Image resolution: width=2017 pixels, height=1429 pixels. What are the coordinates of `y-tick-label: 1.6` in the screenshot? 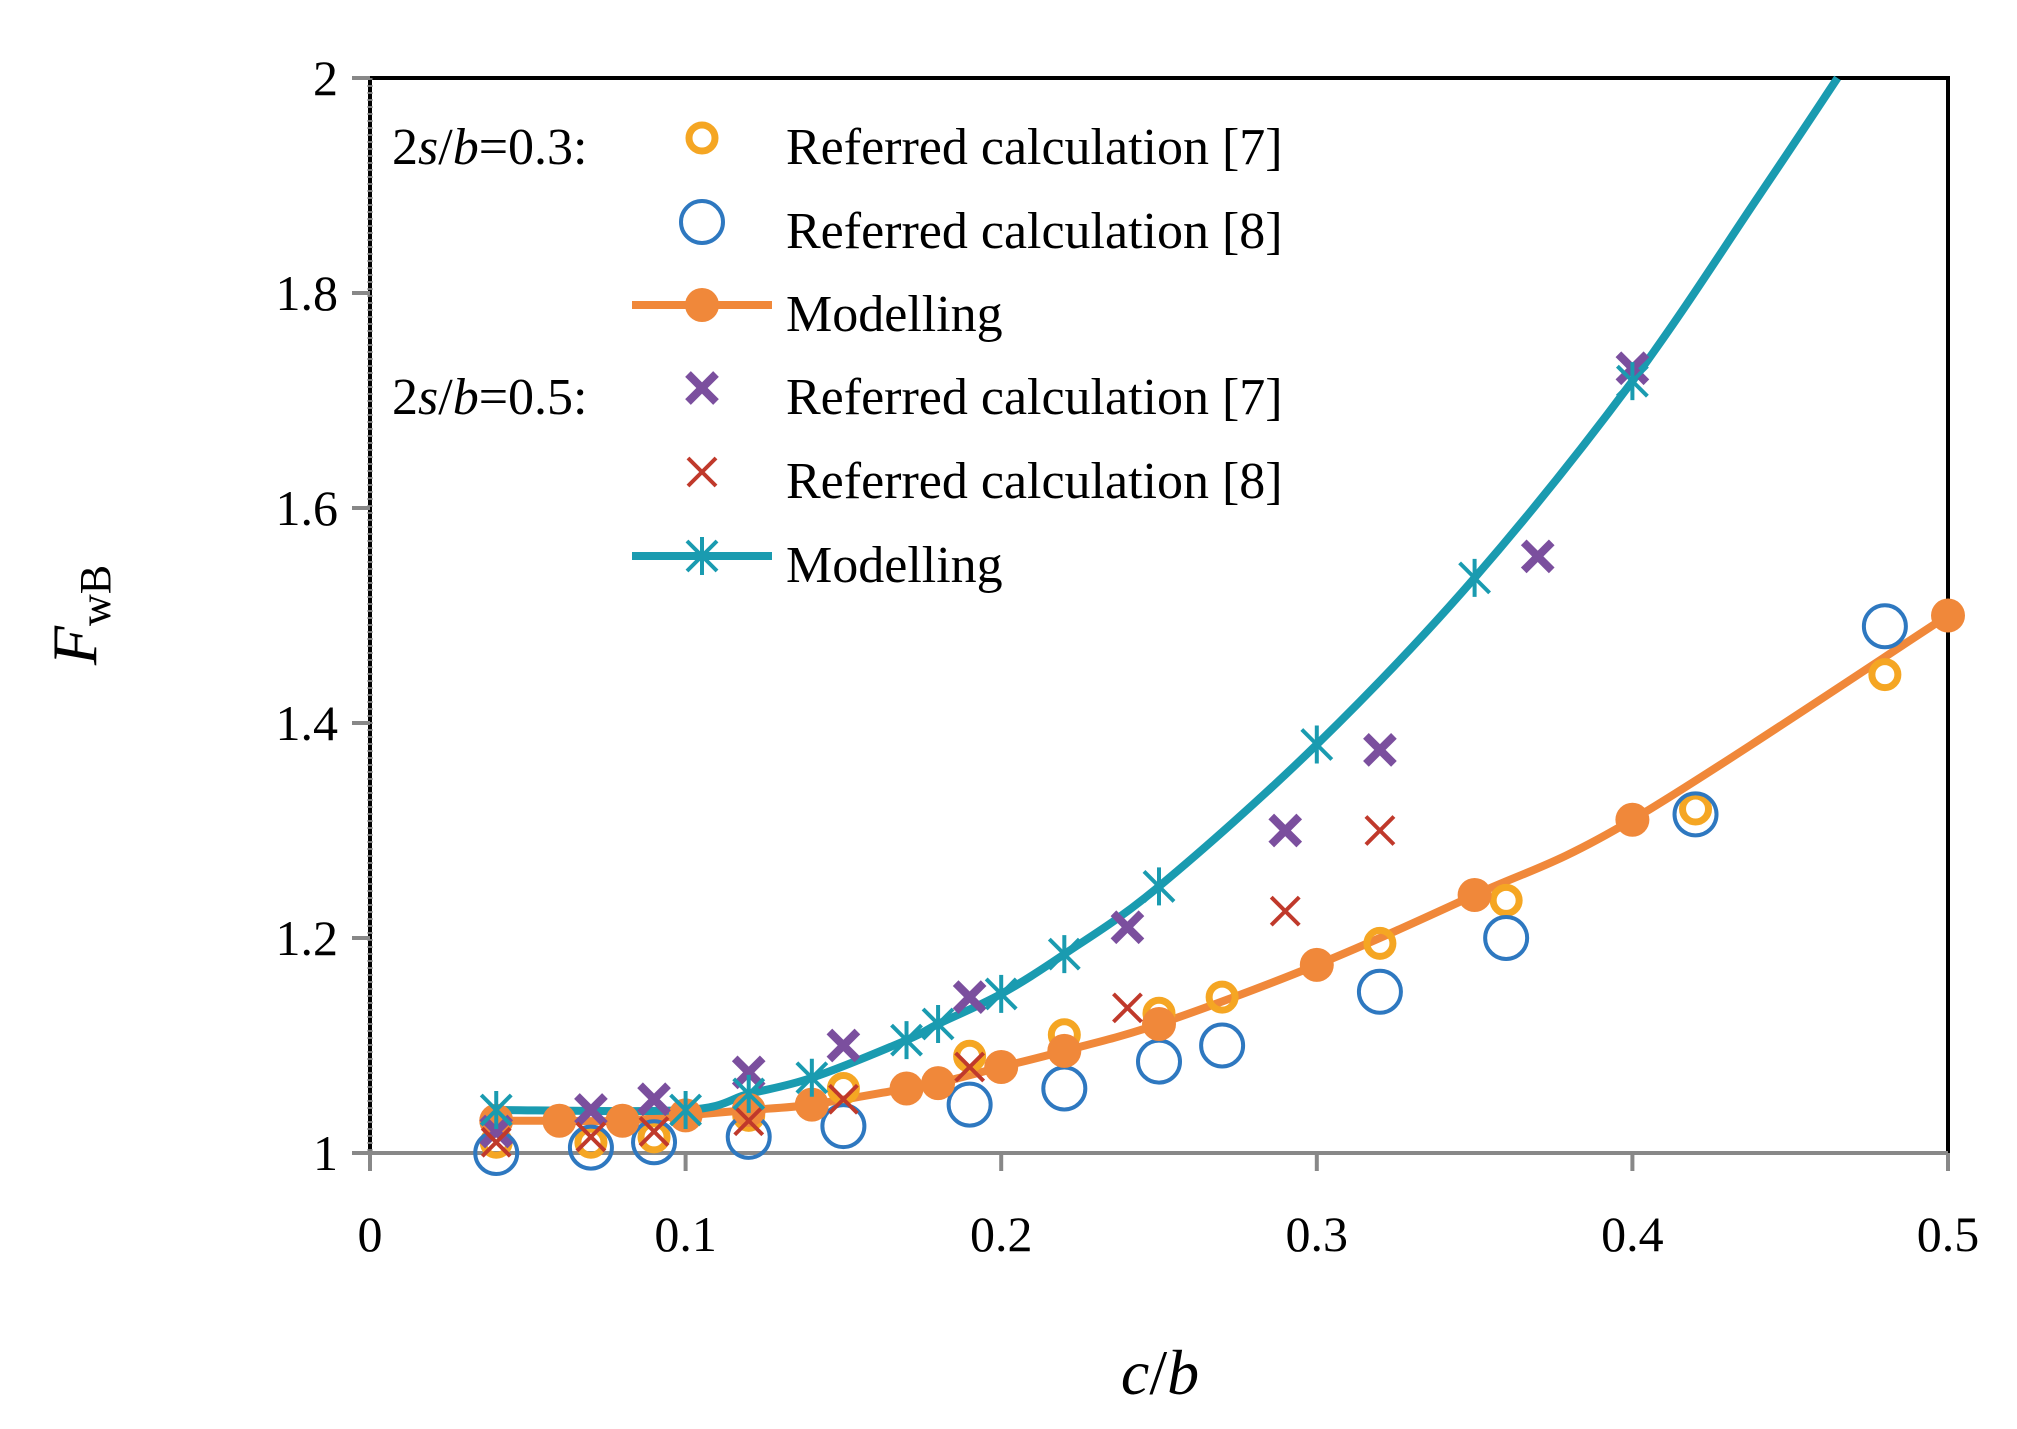 It's located at (307, 508).